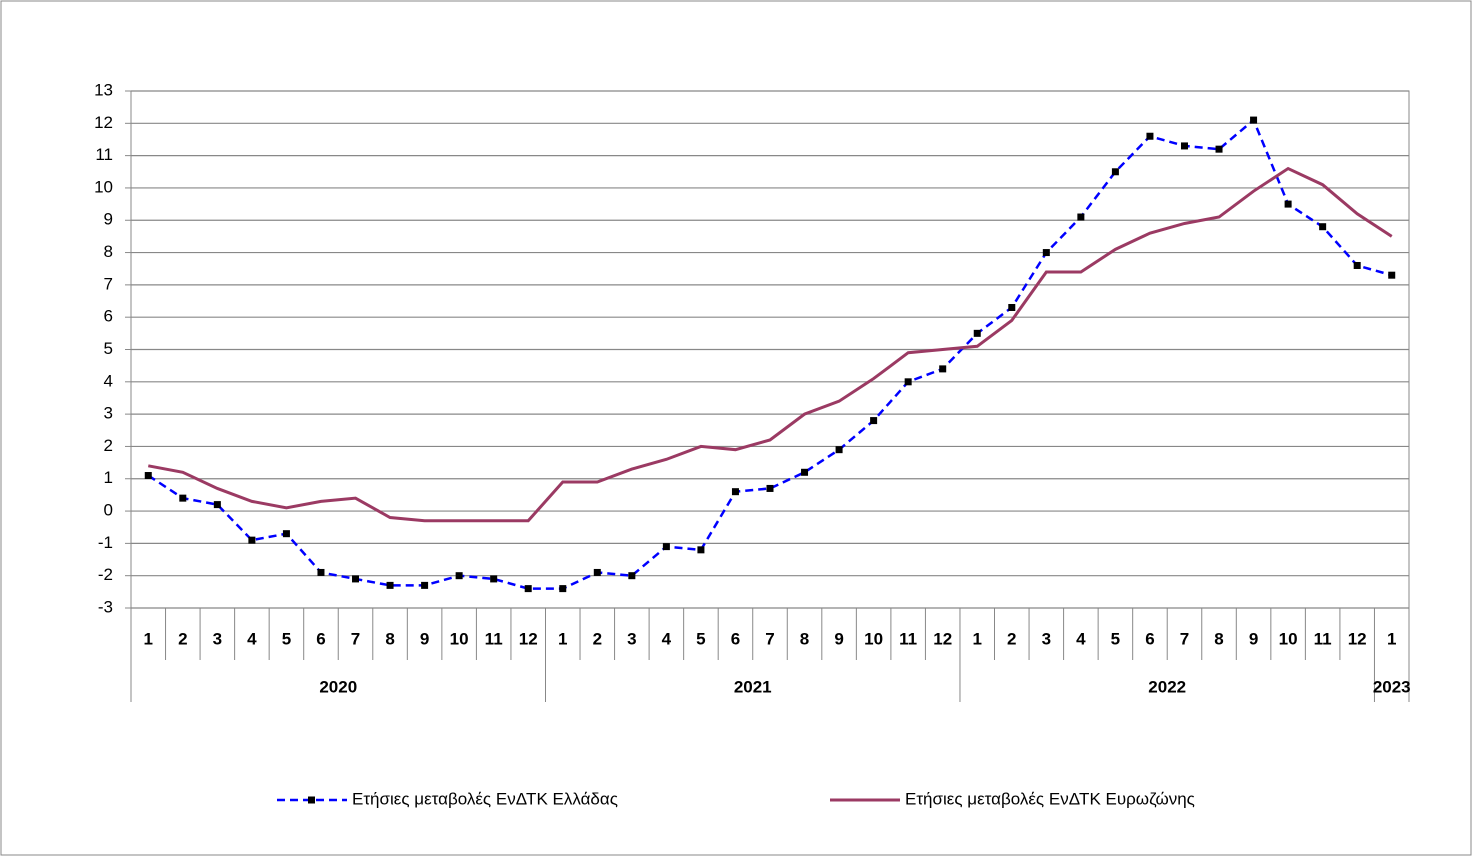 The height and width of the screenshot is (862, 1473). Describe the element at coordinates (108, 348) in the screenshot. I see `y-tick-label: 5` at that location.